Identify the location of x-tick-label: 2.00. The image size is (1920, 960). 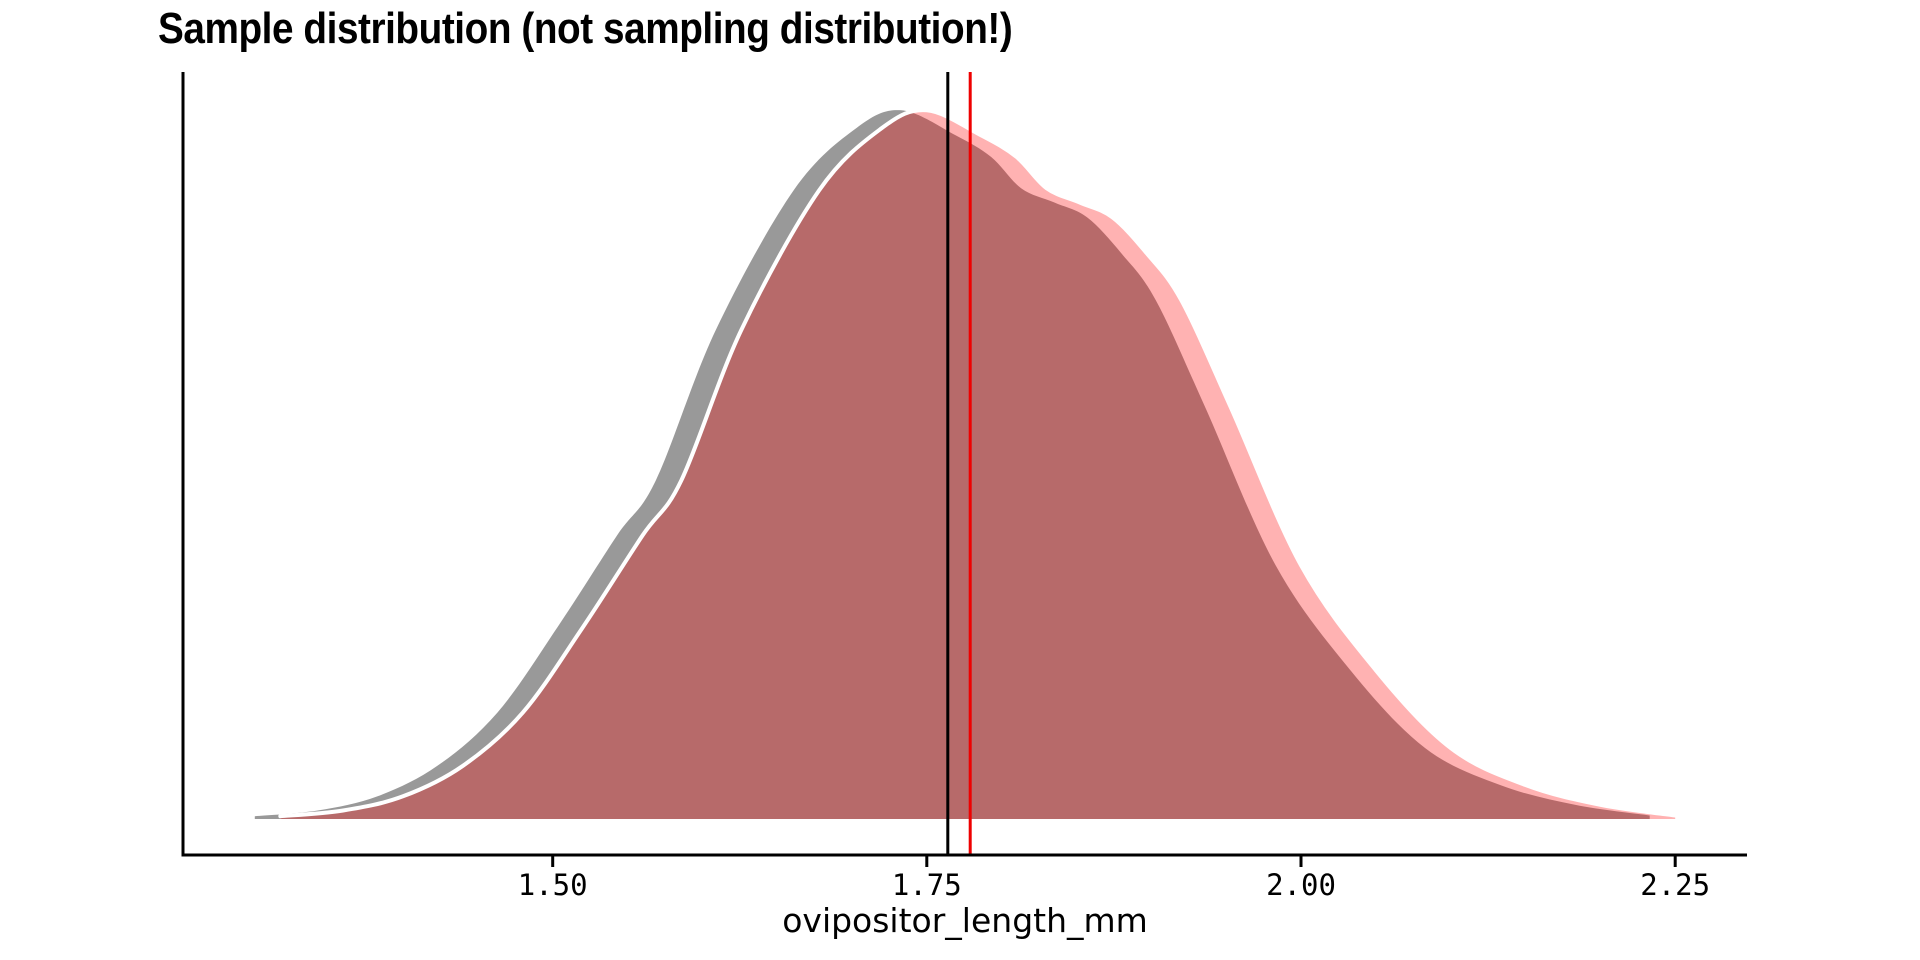
(1301, 885).